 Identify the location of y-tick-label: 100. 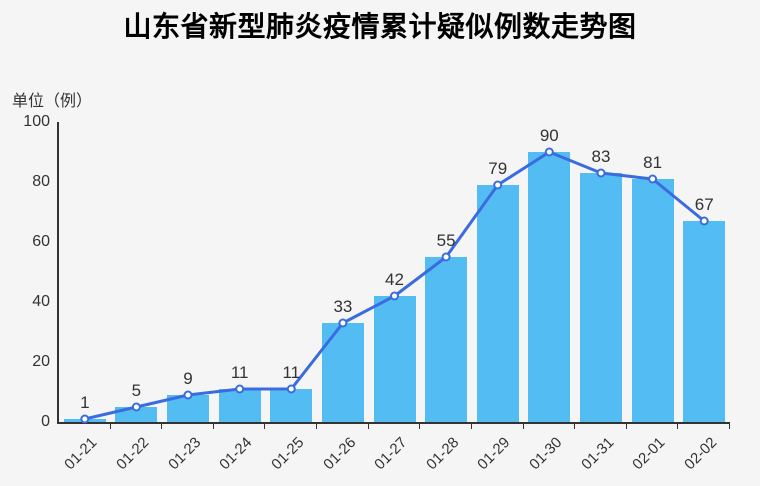
(36, 121).